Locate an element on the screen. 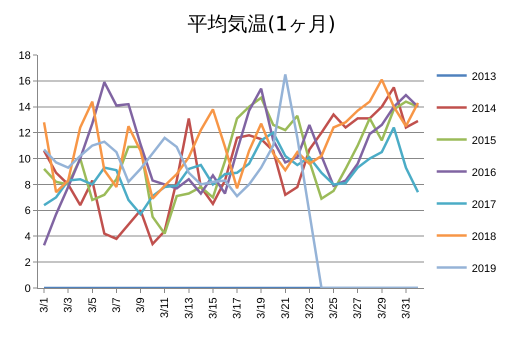 Image resolution: width=523 pixels, height=339 pixels. y-tick-label: 6 is located at coordinates (27, 211).